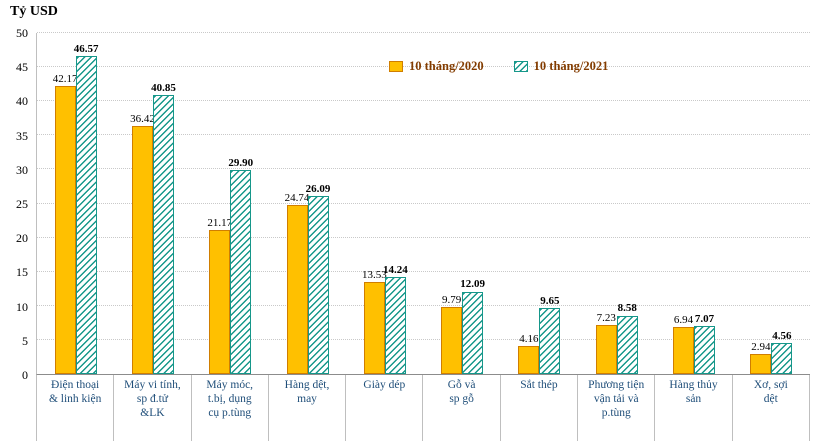 Image resolution: width=813 pixels, height=441 pixels. I want to click on bar-series-1: 14.24, so click(395, 319).